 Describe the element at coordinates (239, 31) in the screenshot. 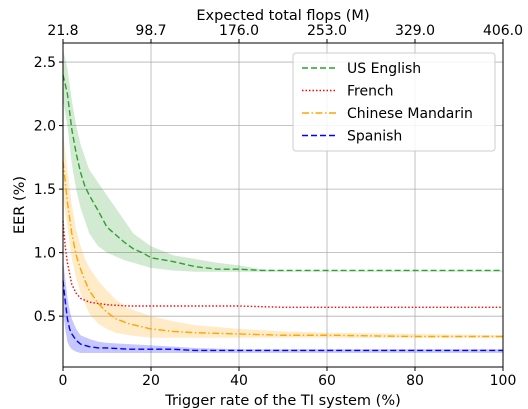

I see `top-tick-label: 176.0` at that location.